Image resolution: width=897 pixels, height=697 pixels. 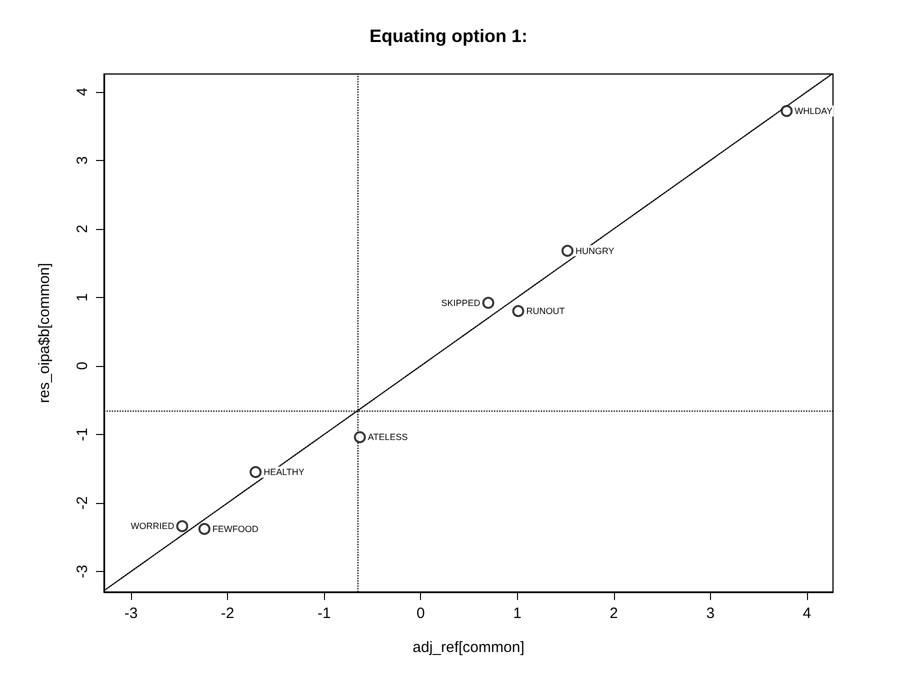 What do you see at coordinates (82, 366) in the screenshot?
I see `y-tick-label: 0` at bounding box center [82, 366].